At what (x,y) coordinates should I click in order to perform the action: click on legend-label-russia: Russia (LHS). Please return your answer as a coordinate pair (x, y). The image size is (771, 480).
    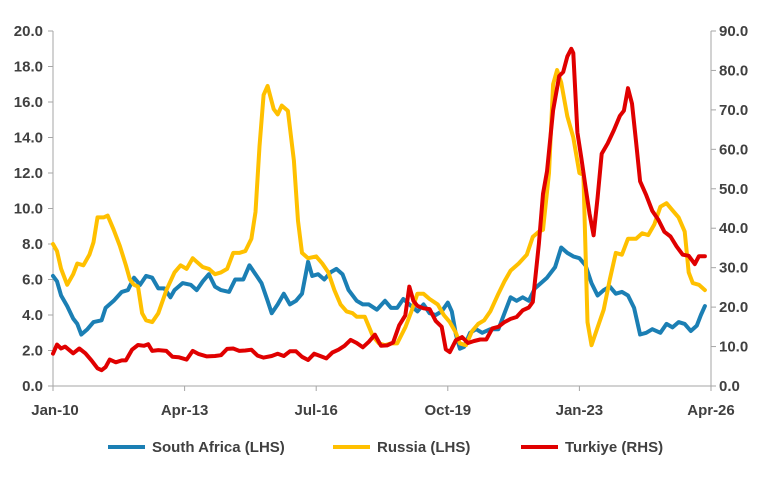
    Looking at the image, I should click on (423, 447).